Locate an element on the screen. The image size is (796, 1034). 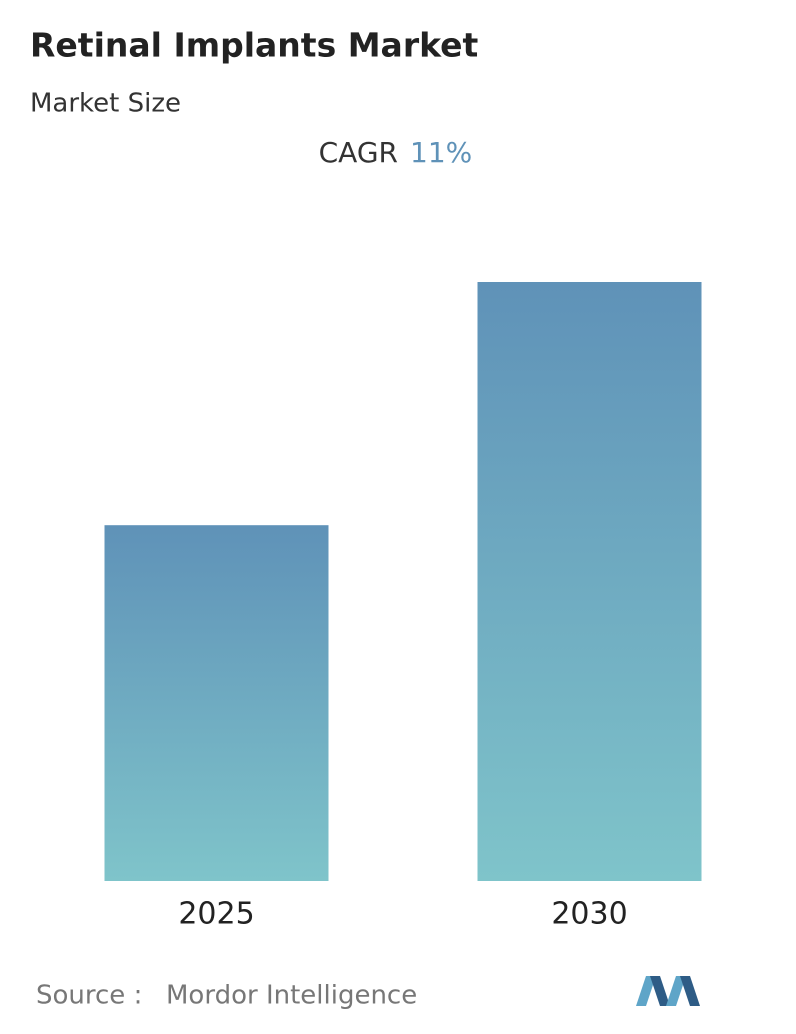
chart-subtitle: Market Size is located at coordinates (105, 104).